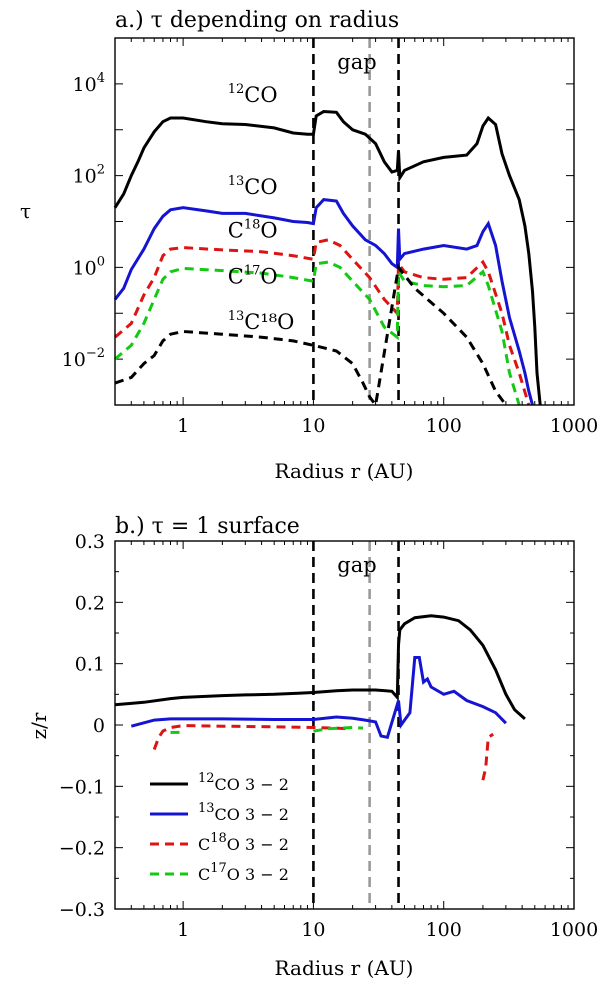 The height and width of the screenshot is (990, 600). Describe the element at coordinates (89, 266) in the screenshot. I see `y-tick-label: 10⁰` at that location.